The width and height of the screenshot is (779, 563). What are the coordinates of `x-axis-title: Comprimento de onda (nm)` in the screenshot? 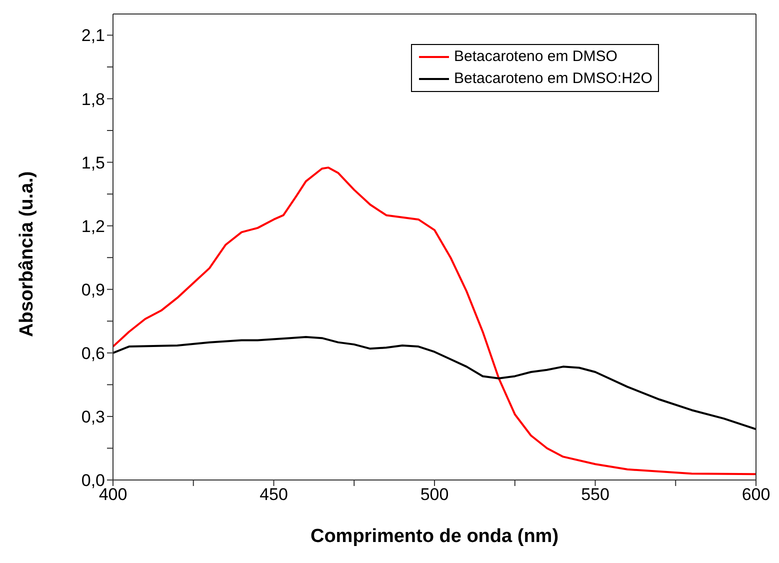 It's located at (434, 536).